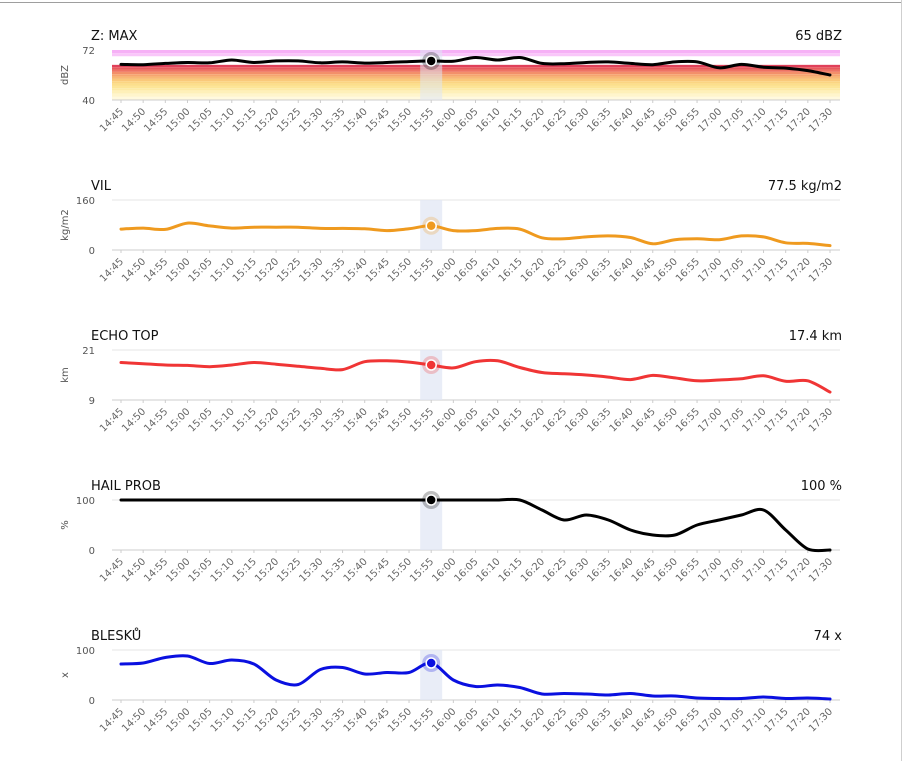 The image size is (913, 761). What do you see at coordinates (65, 675) in the screenshot?
I see `y-axis-label: x` at bounding box center [65, 675].